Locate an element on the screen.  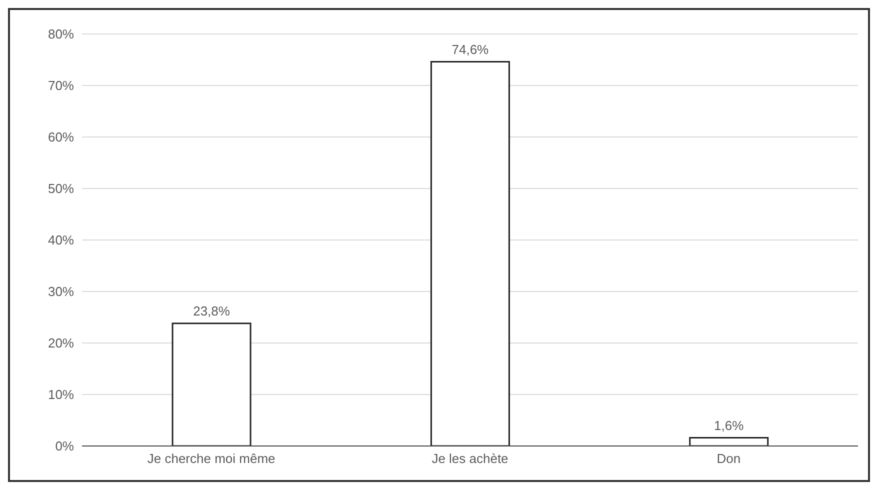
y-tick-label: 40% is located at coordinates (61, 240).